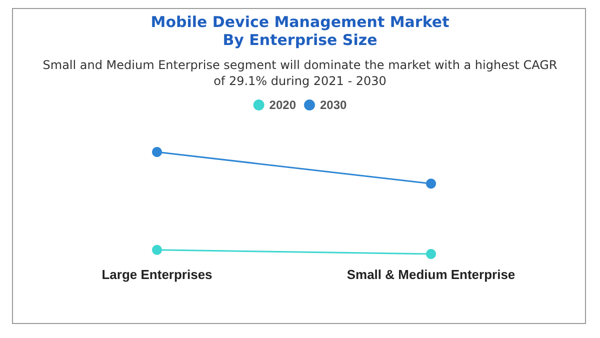  Describe the element at coordinates (300, 73) in the screenshot. I see `chart-subtitle: Small and Medium Enterprise segment will dominate the market with a highest CAGR of 29.1% during 2021 - 2030` at that location.